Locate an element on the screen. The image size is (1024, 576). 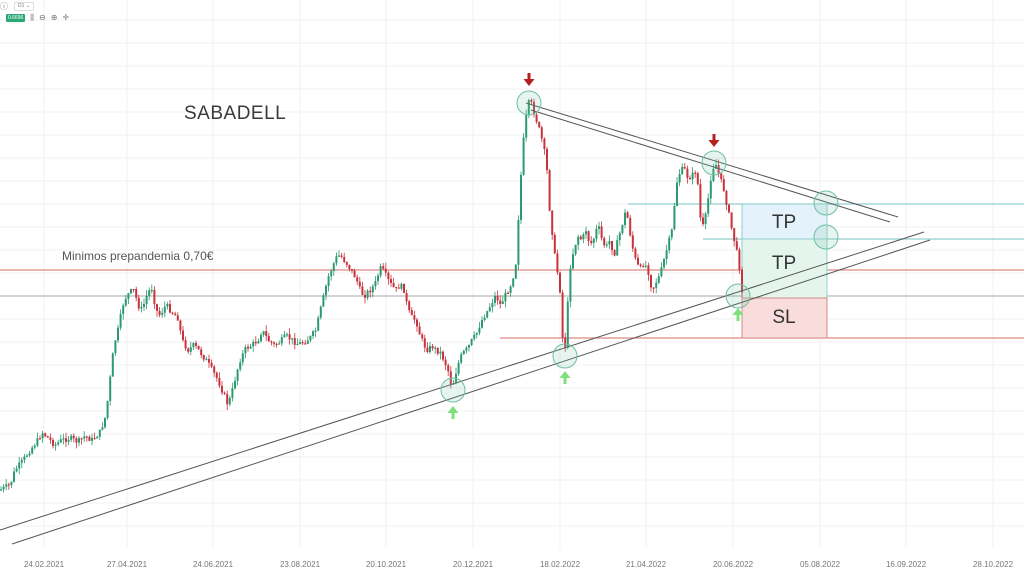
x-tick-label: 05.08.2022 is located at coordinates (820, 564).